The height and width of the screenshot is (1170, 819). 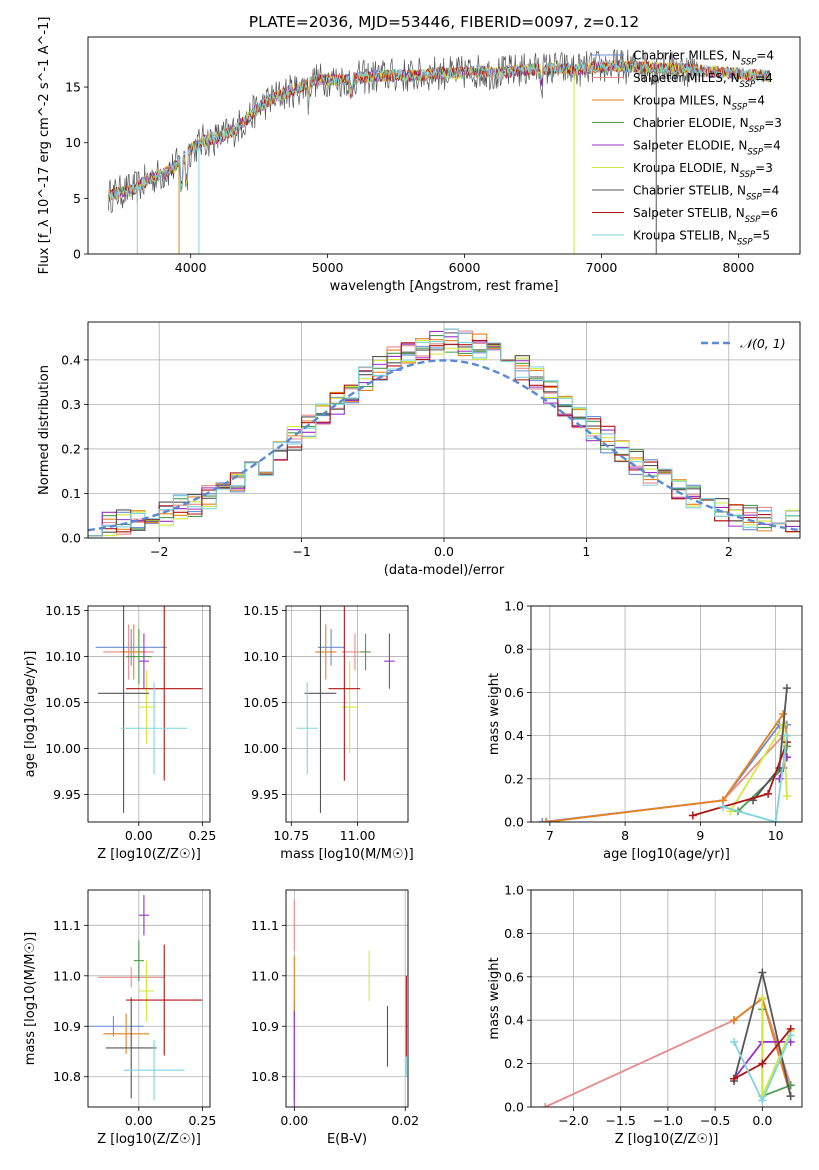 I want to click on y-axis-label: Normed distribution, so click(x=44, y=430).